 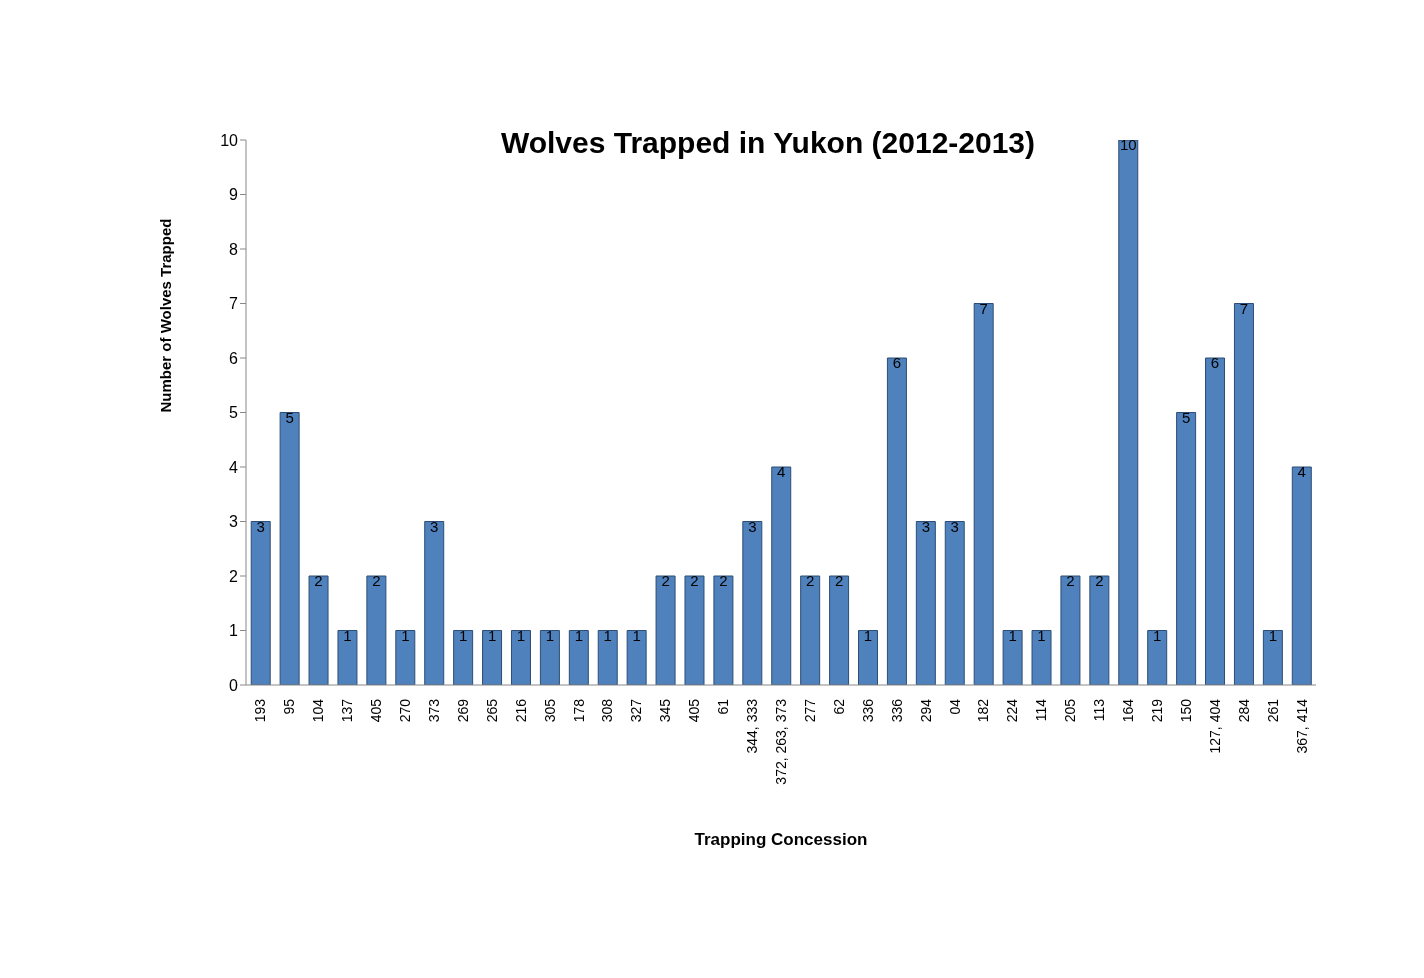 I want to click on y-tick-label: 2, so click(x=234, y=576).